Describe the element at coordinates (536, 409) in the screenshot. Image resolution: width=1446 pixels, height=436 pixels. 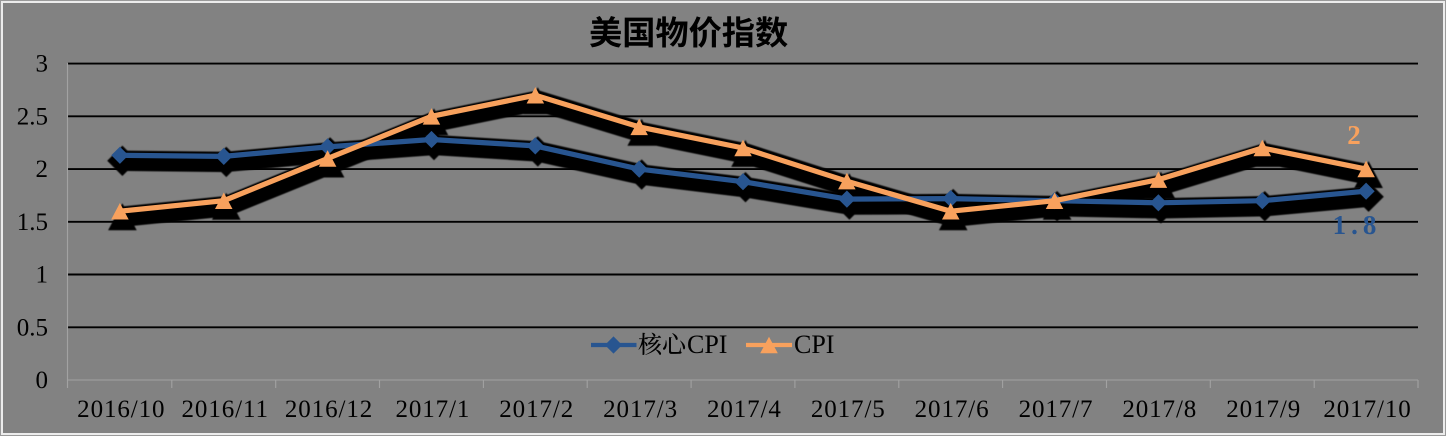
I see `svg-text: 2017/2` at that location.